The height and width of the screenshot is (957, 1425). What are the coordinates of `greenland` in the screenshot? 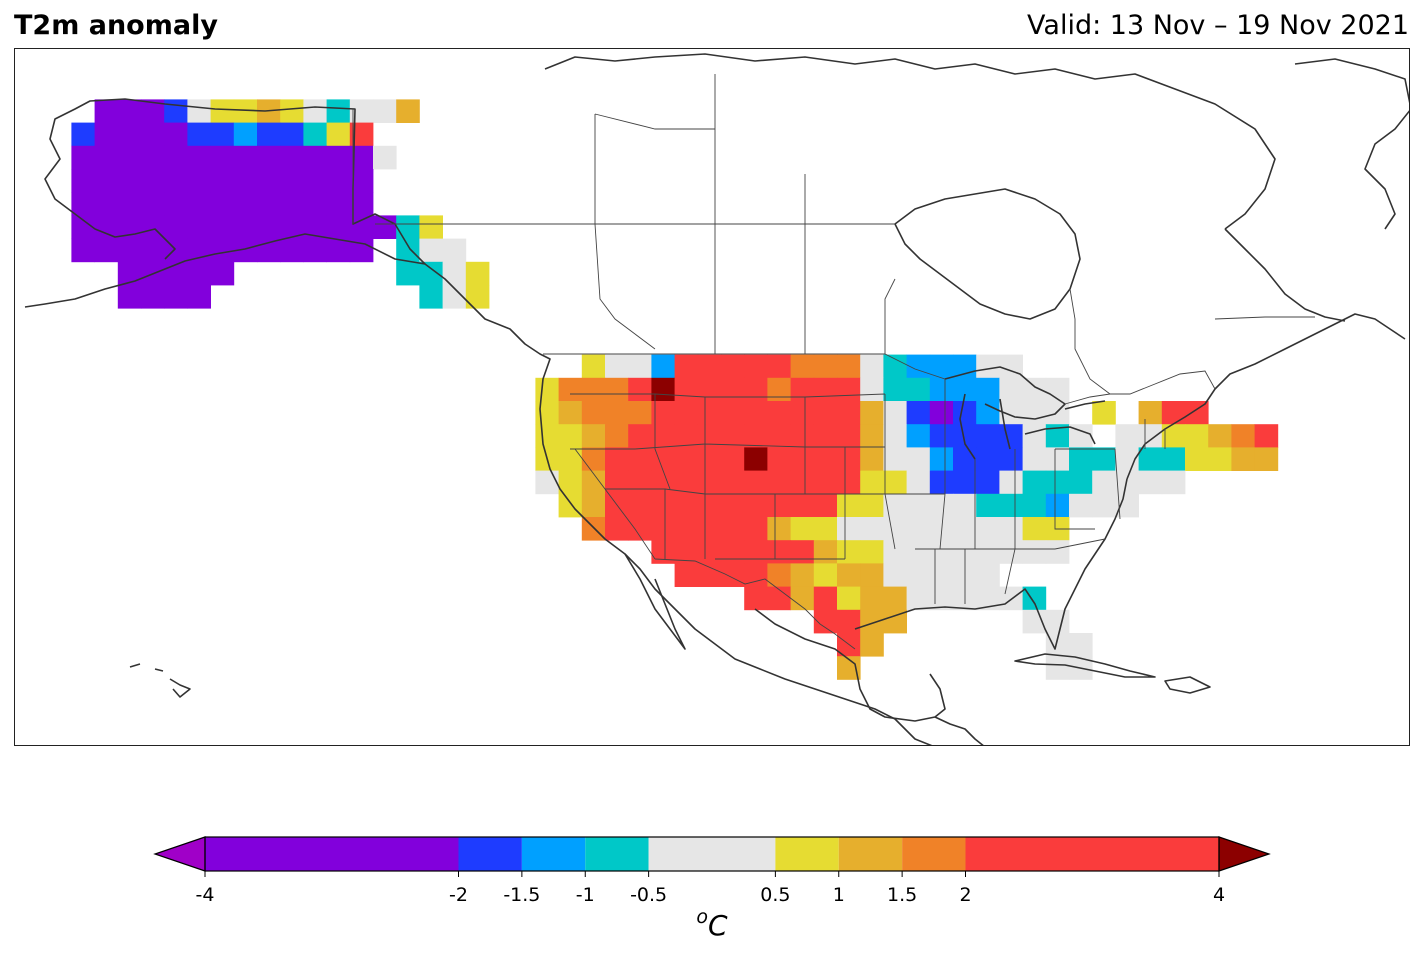 It's located at (1351, 144).